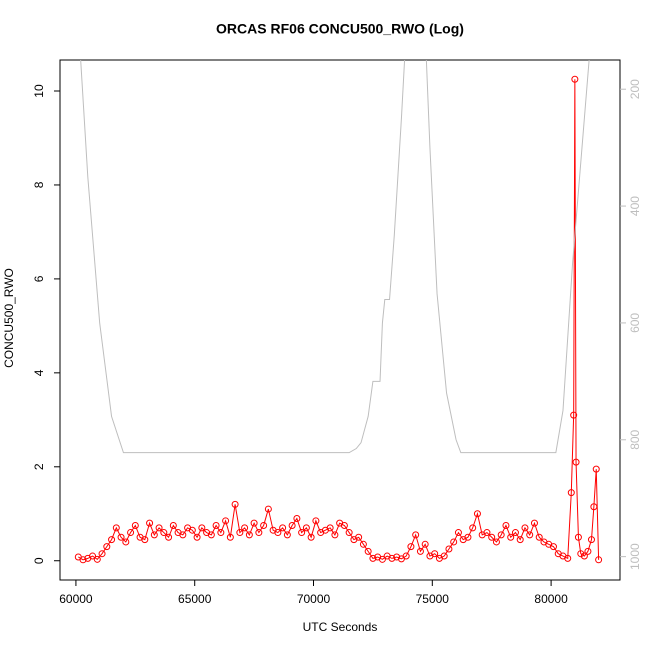 The height and width of the screenshot is (650, 650). Describe the element at coordinates (340, 627) in the screenshot. I see `x-axis-label: UTC Seconds` at that location.